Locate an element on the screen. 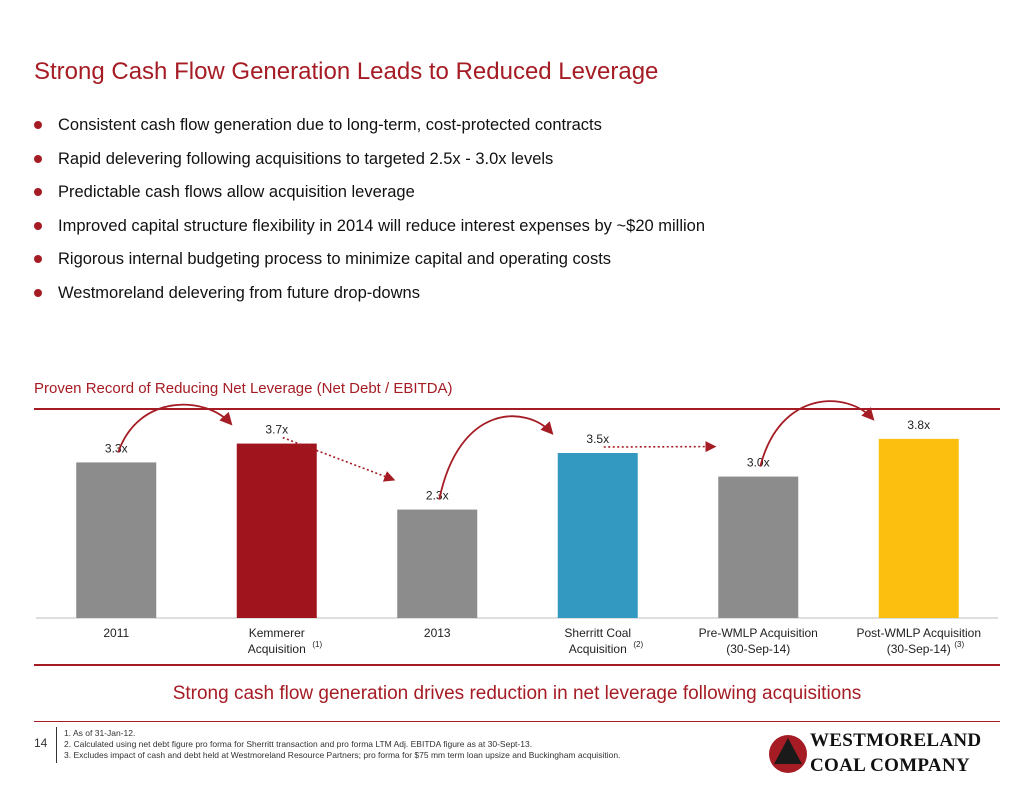  footer-rule is located at coordinates (517, 721).